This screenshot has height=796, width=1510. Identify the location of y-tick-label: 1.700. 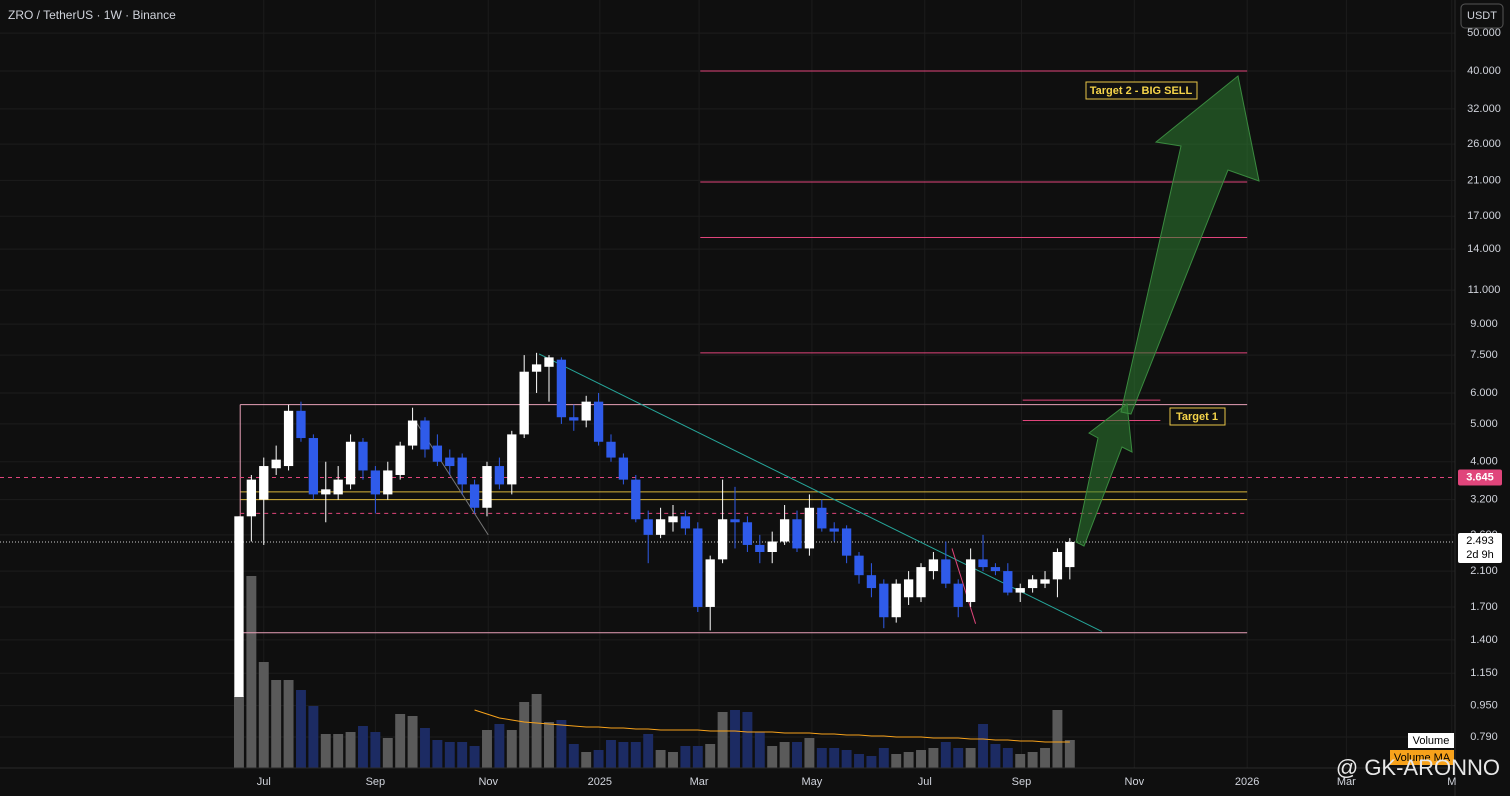
(1484, 607).